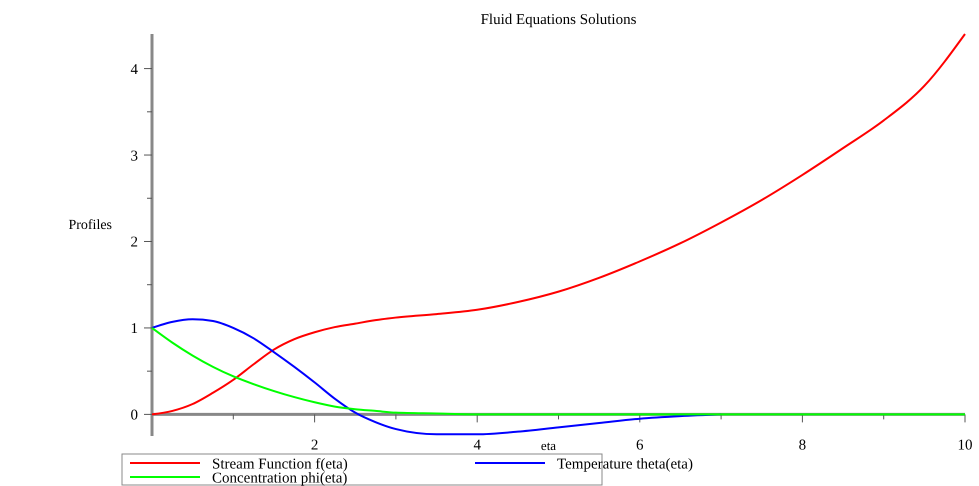 The width and height of the screenshot is (979, 486). I want to click on y-tick-label: 2, so click(134, 242).